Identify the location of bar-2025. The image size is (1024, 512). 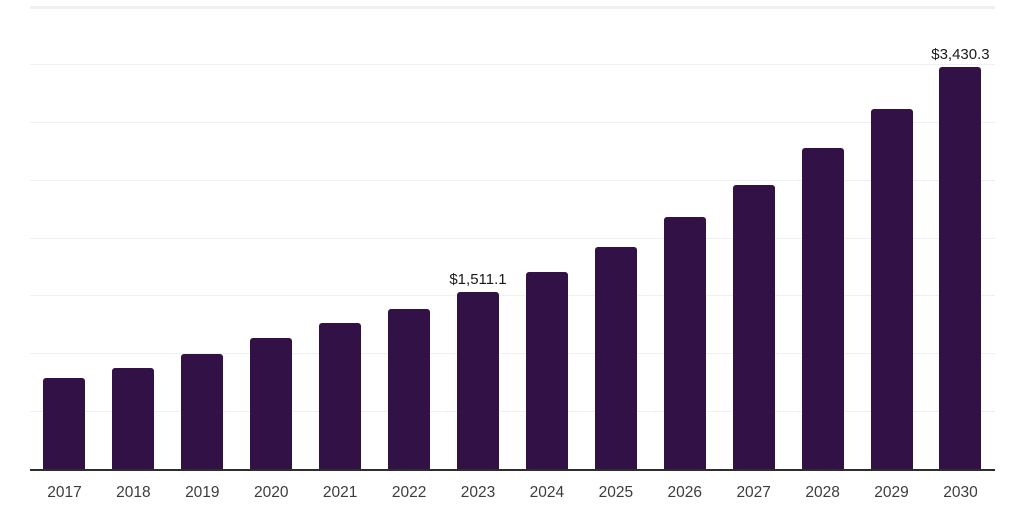
(615, 357).